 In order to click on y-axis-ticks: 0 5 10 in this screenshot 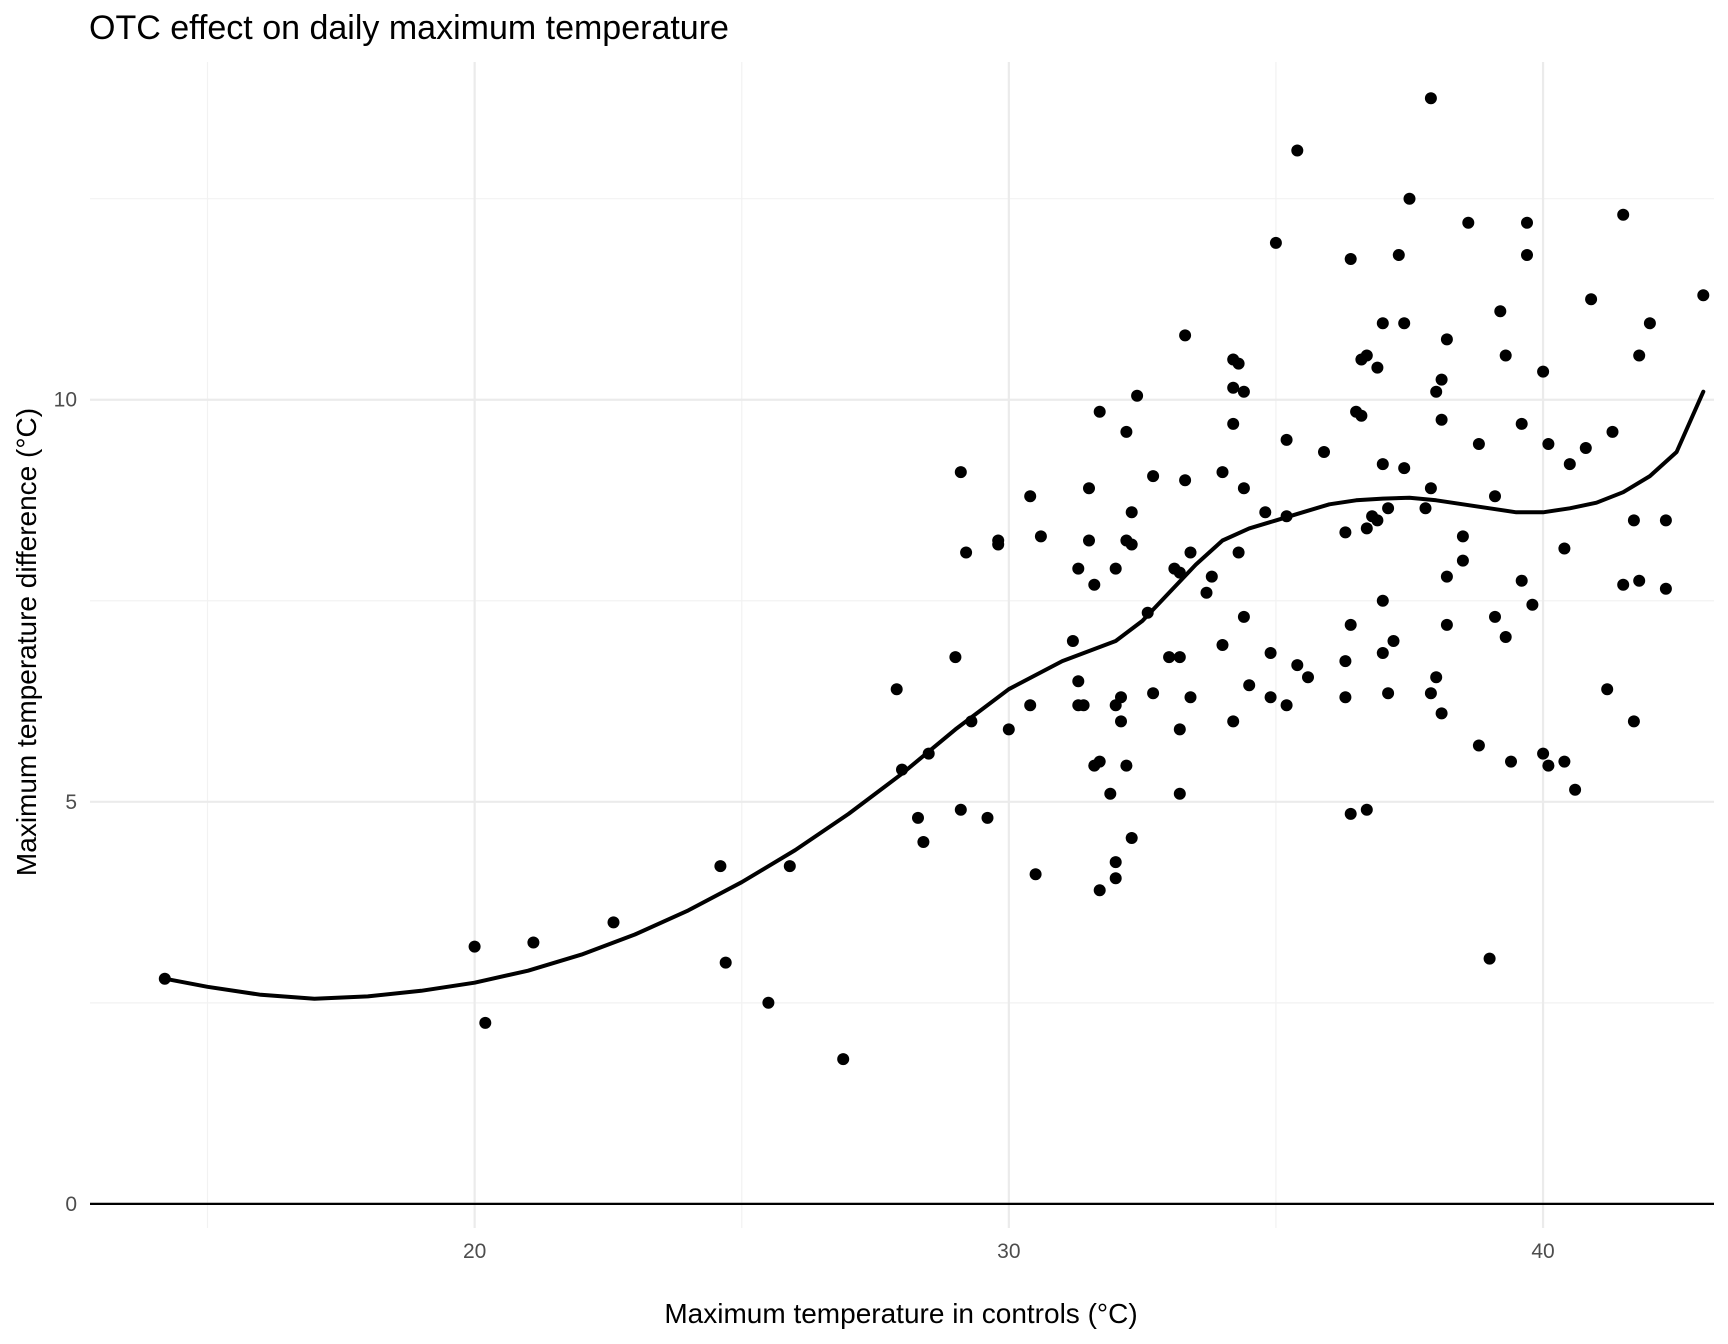, I will do `click(65, 802)`.